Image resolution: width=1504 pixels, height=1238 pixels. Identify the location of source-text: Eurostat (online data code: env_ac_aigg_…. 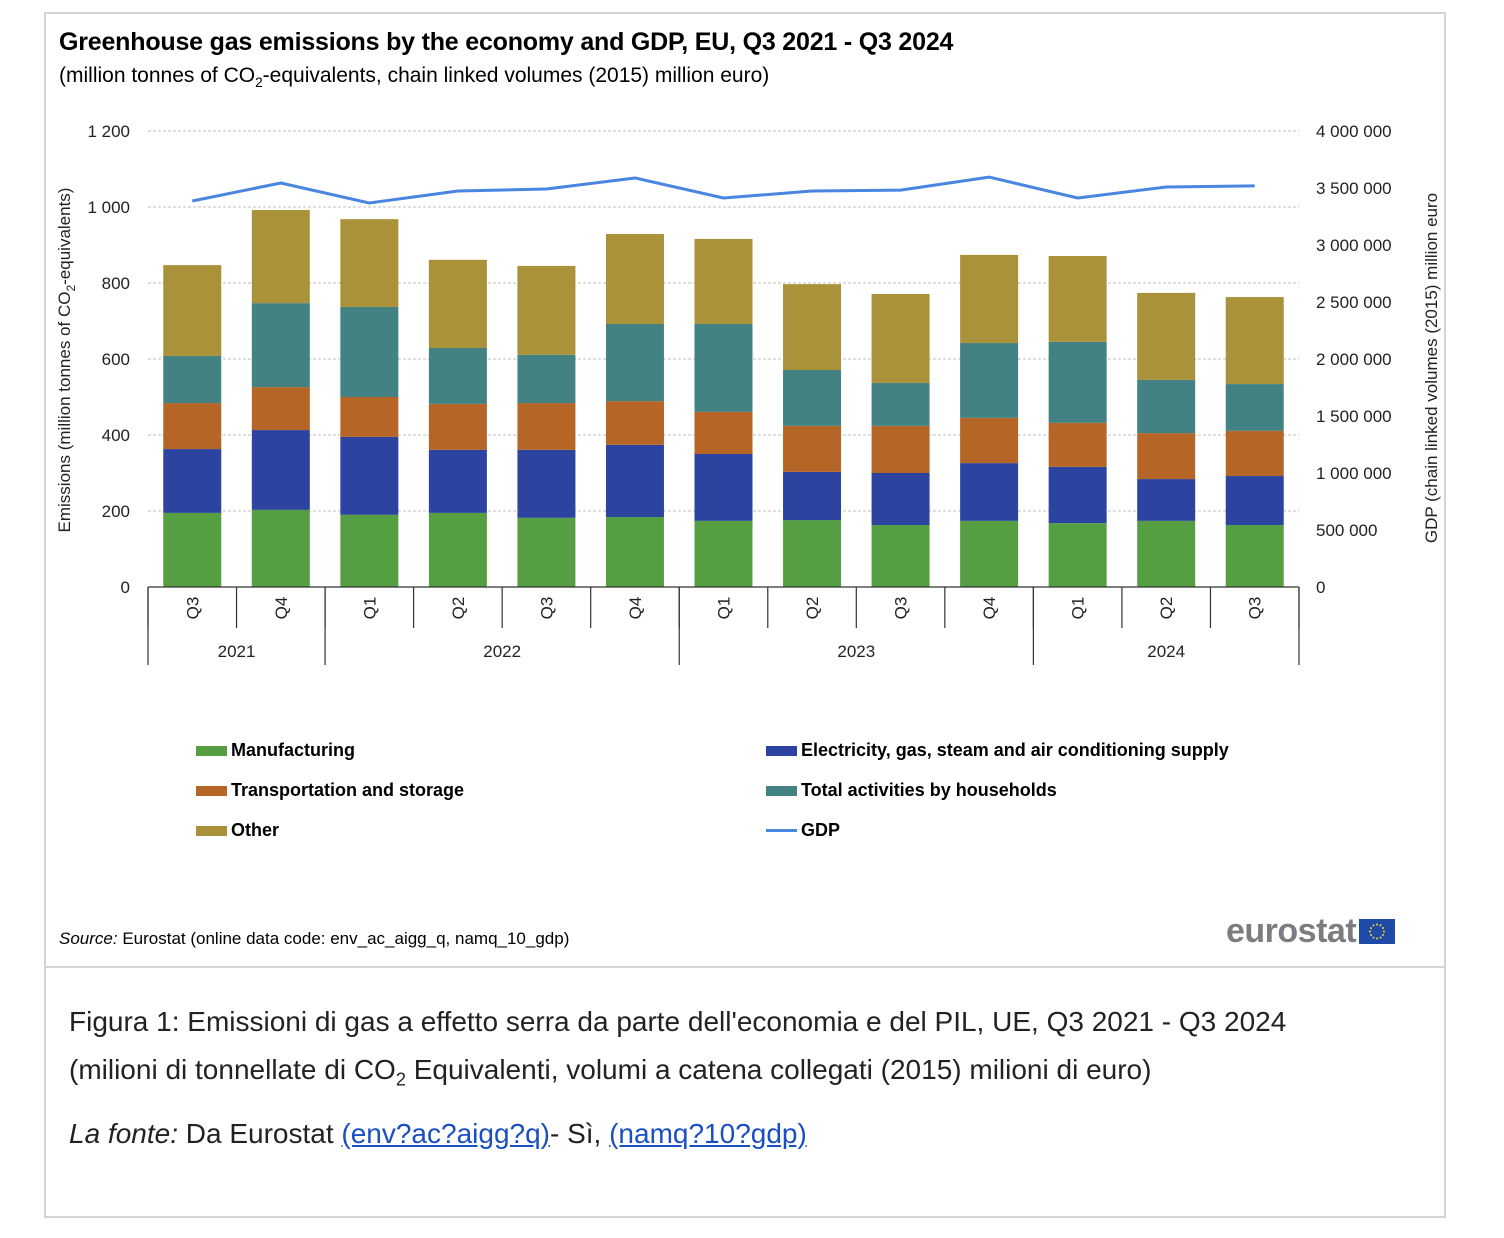
(343, 938).